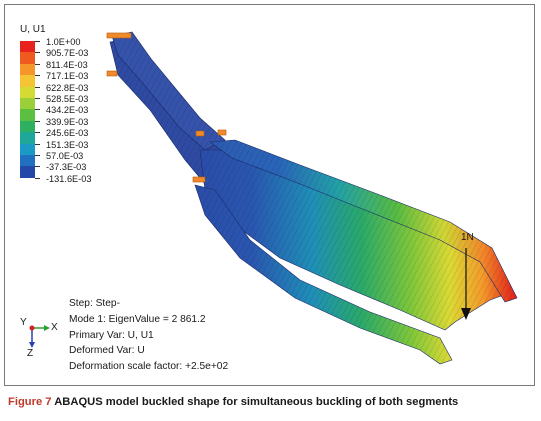 This screenshot has width=541, height=421. I want to click on info-scale-factor: Deformation scale factor: +2.5e+02, so click(149, 367).